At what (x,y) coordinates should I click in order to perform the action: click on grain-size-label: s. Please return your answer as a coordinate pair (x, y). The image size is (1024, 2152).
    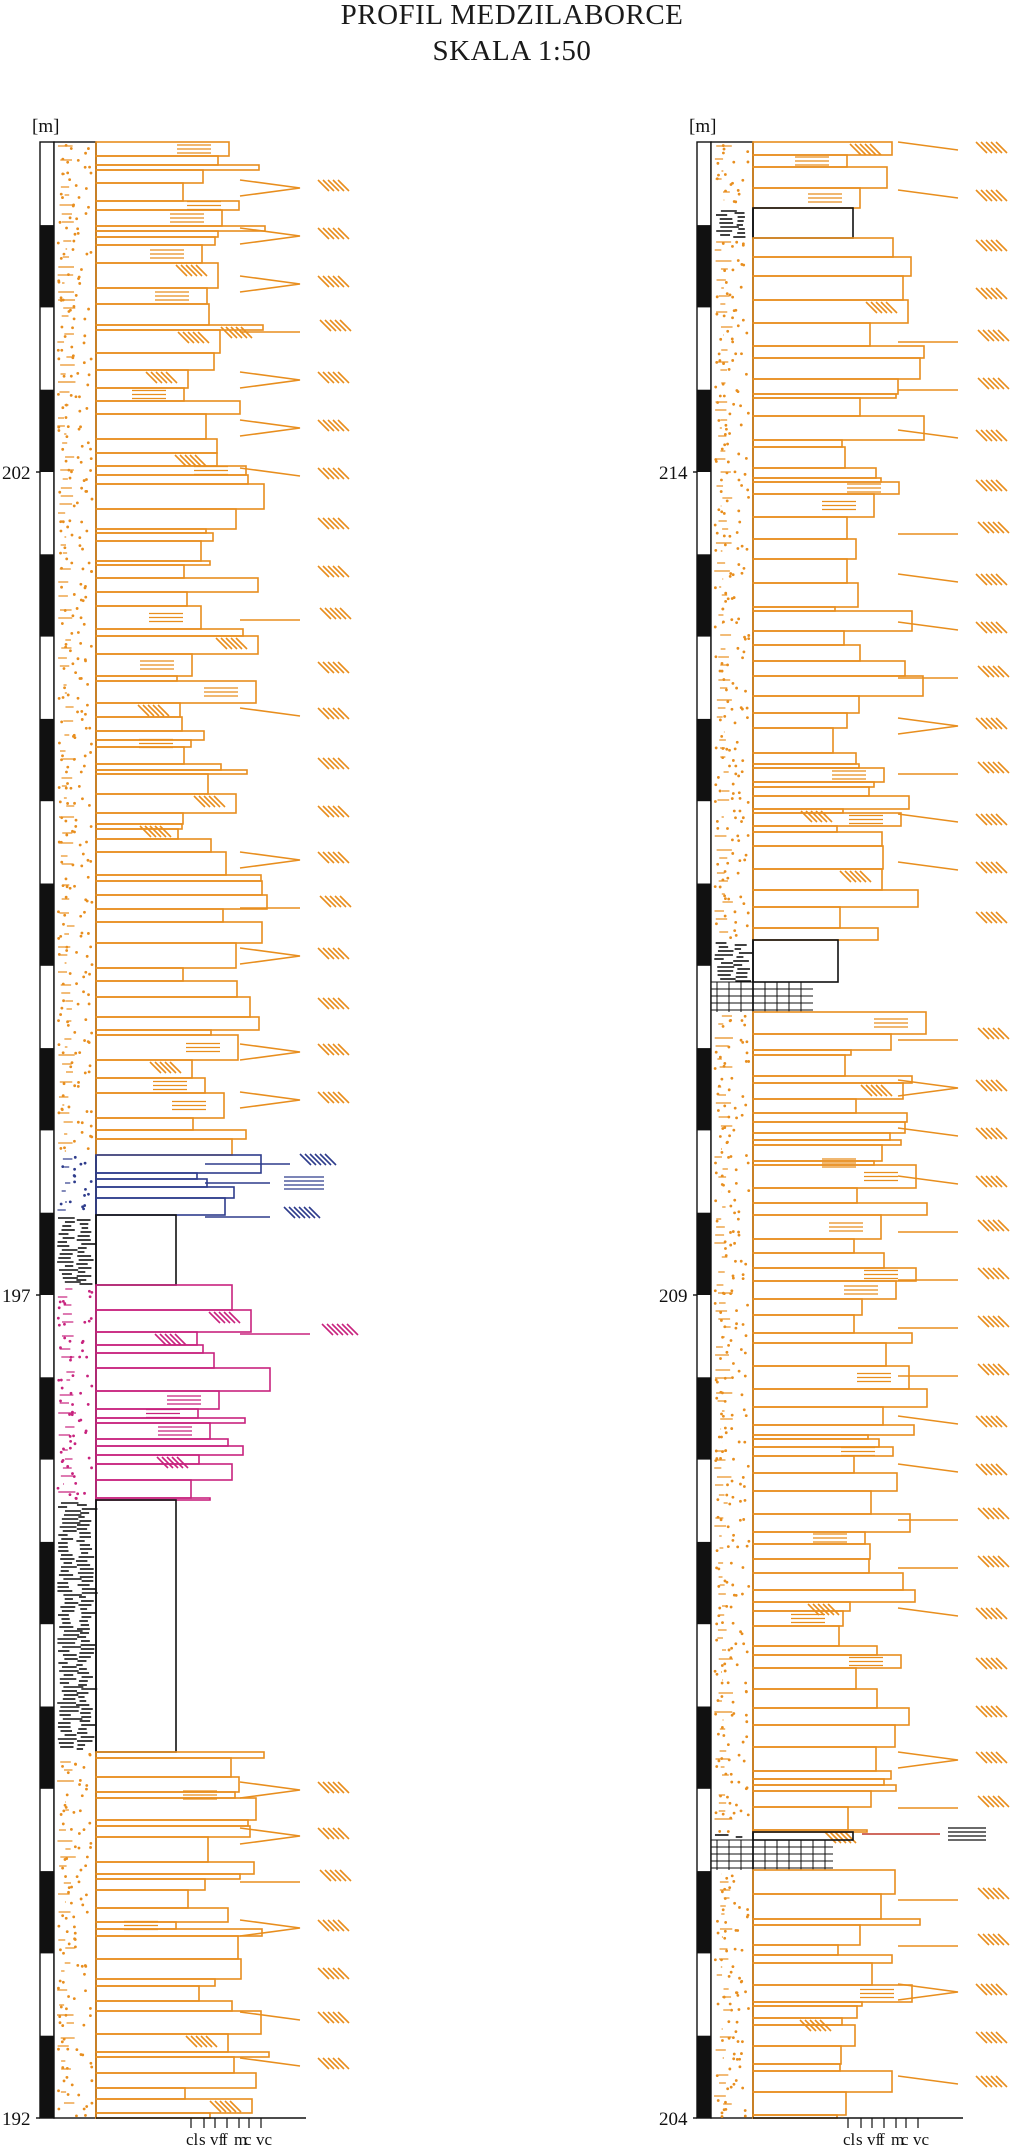
    Looking at the image, I should click on (859, 2139).